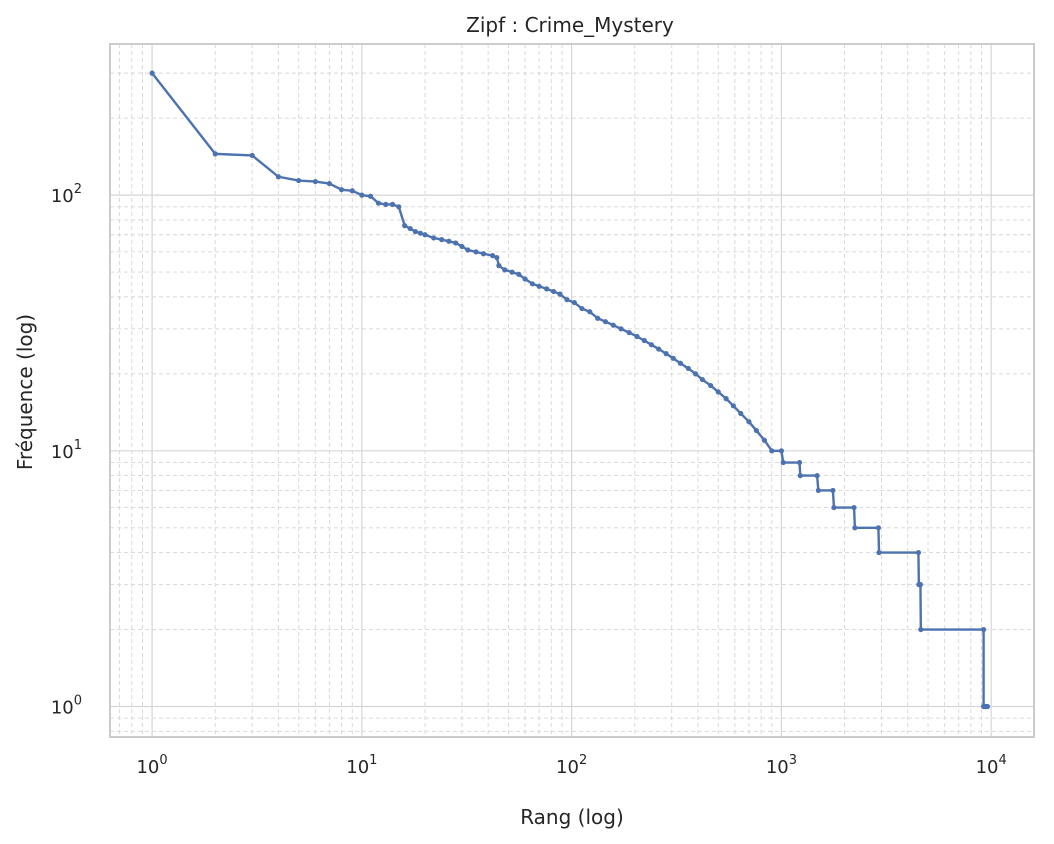 This screenshot has width=1054, height=844. I want to click on y-tick-label: 10⁰, so click(66, 706).